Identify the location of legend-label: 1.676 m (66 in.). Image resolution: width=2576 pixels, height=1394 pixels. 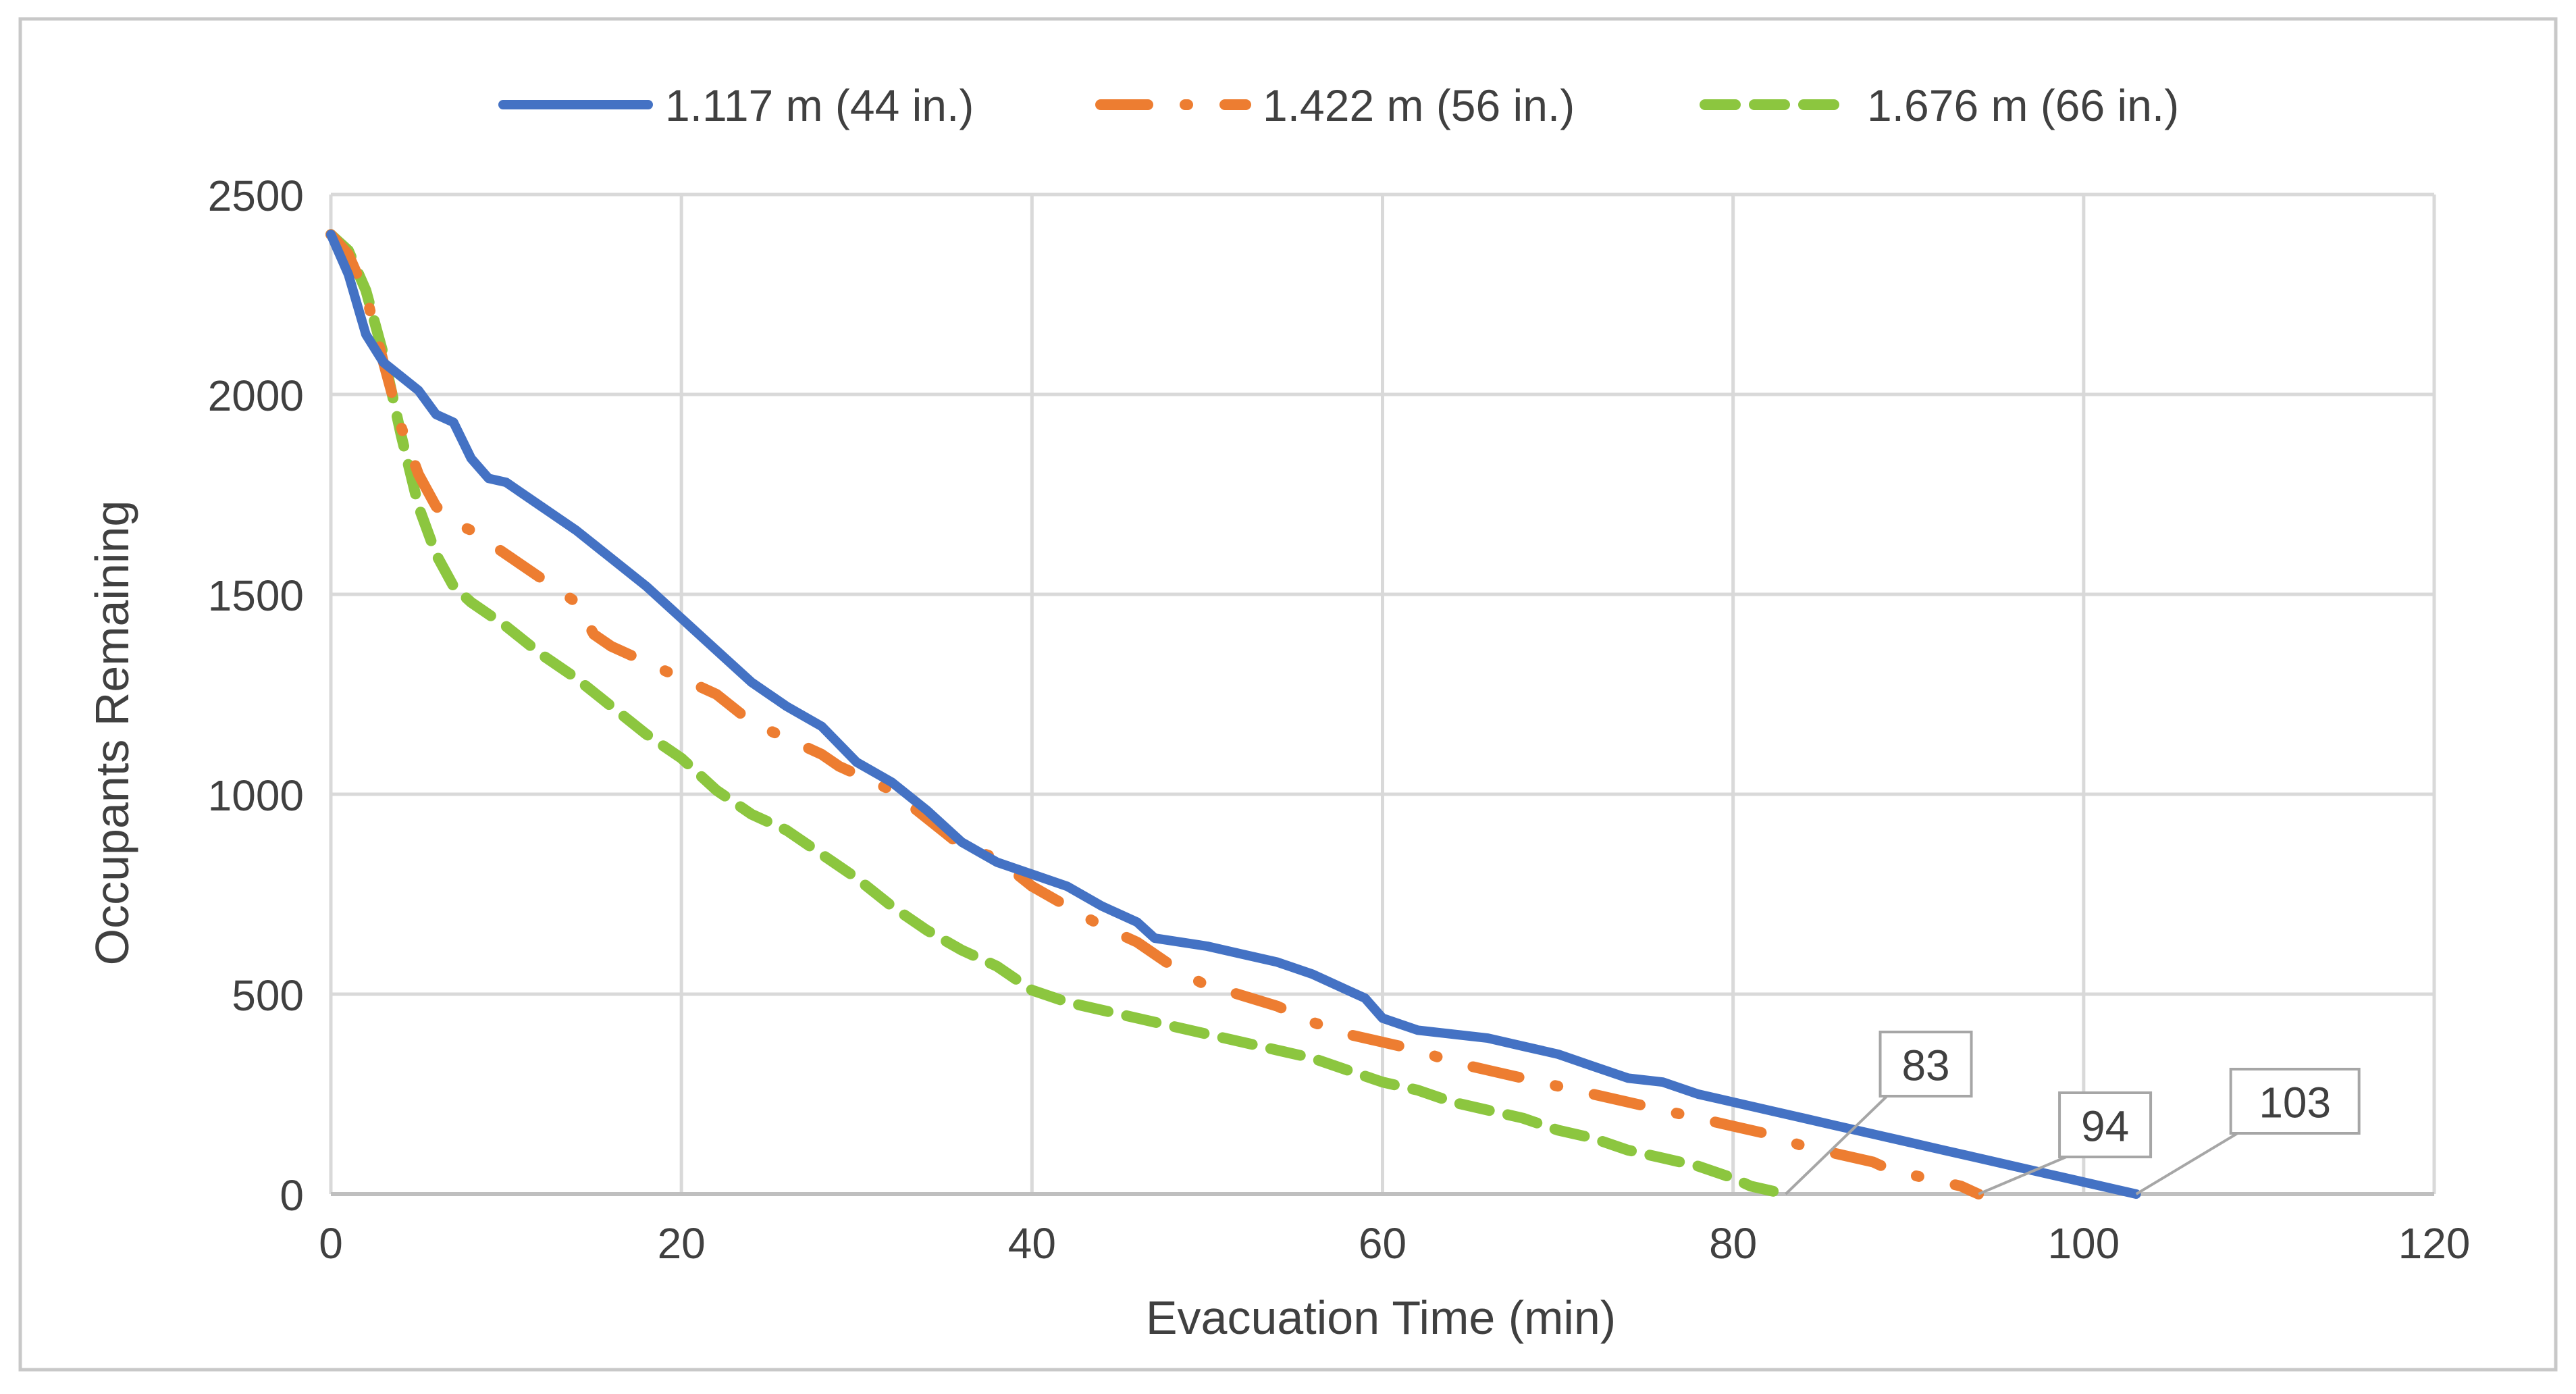
(2023, 105).